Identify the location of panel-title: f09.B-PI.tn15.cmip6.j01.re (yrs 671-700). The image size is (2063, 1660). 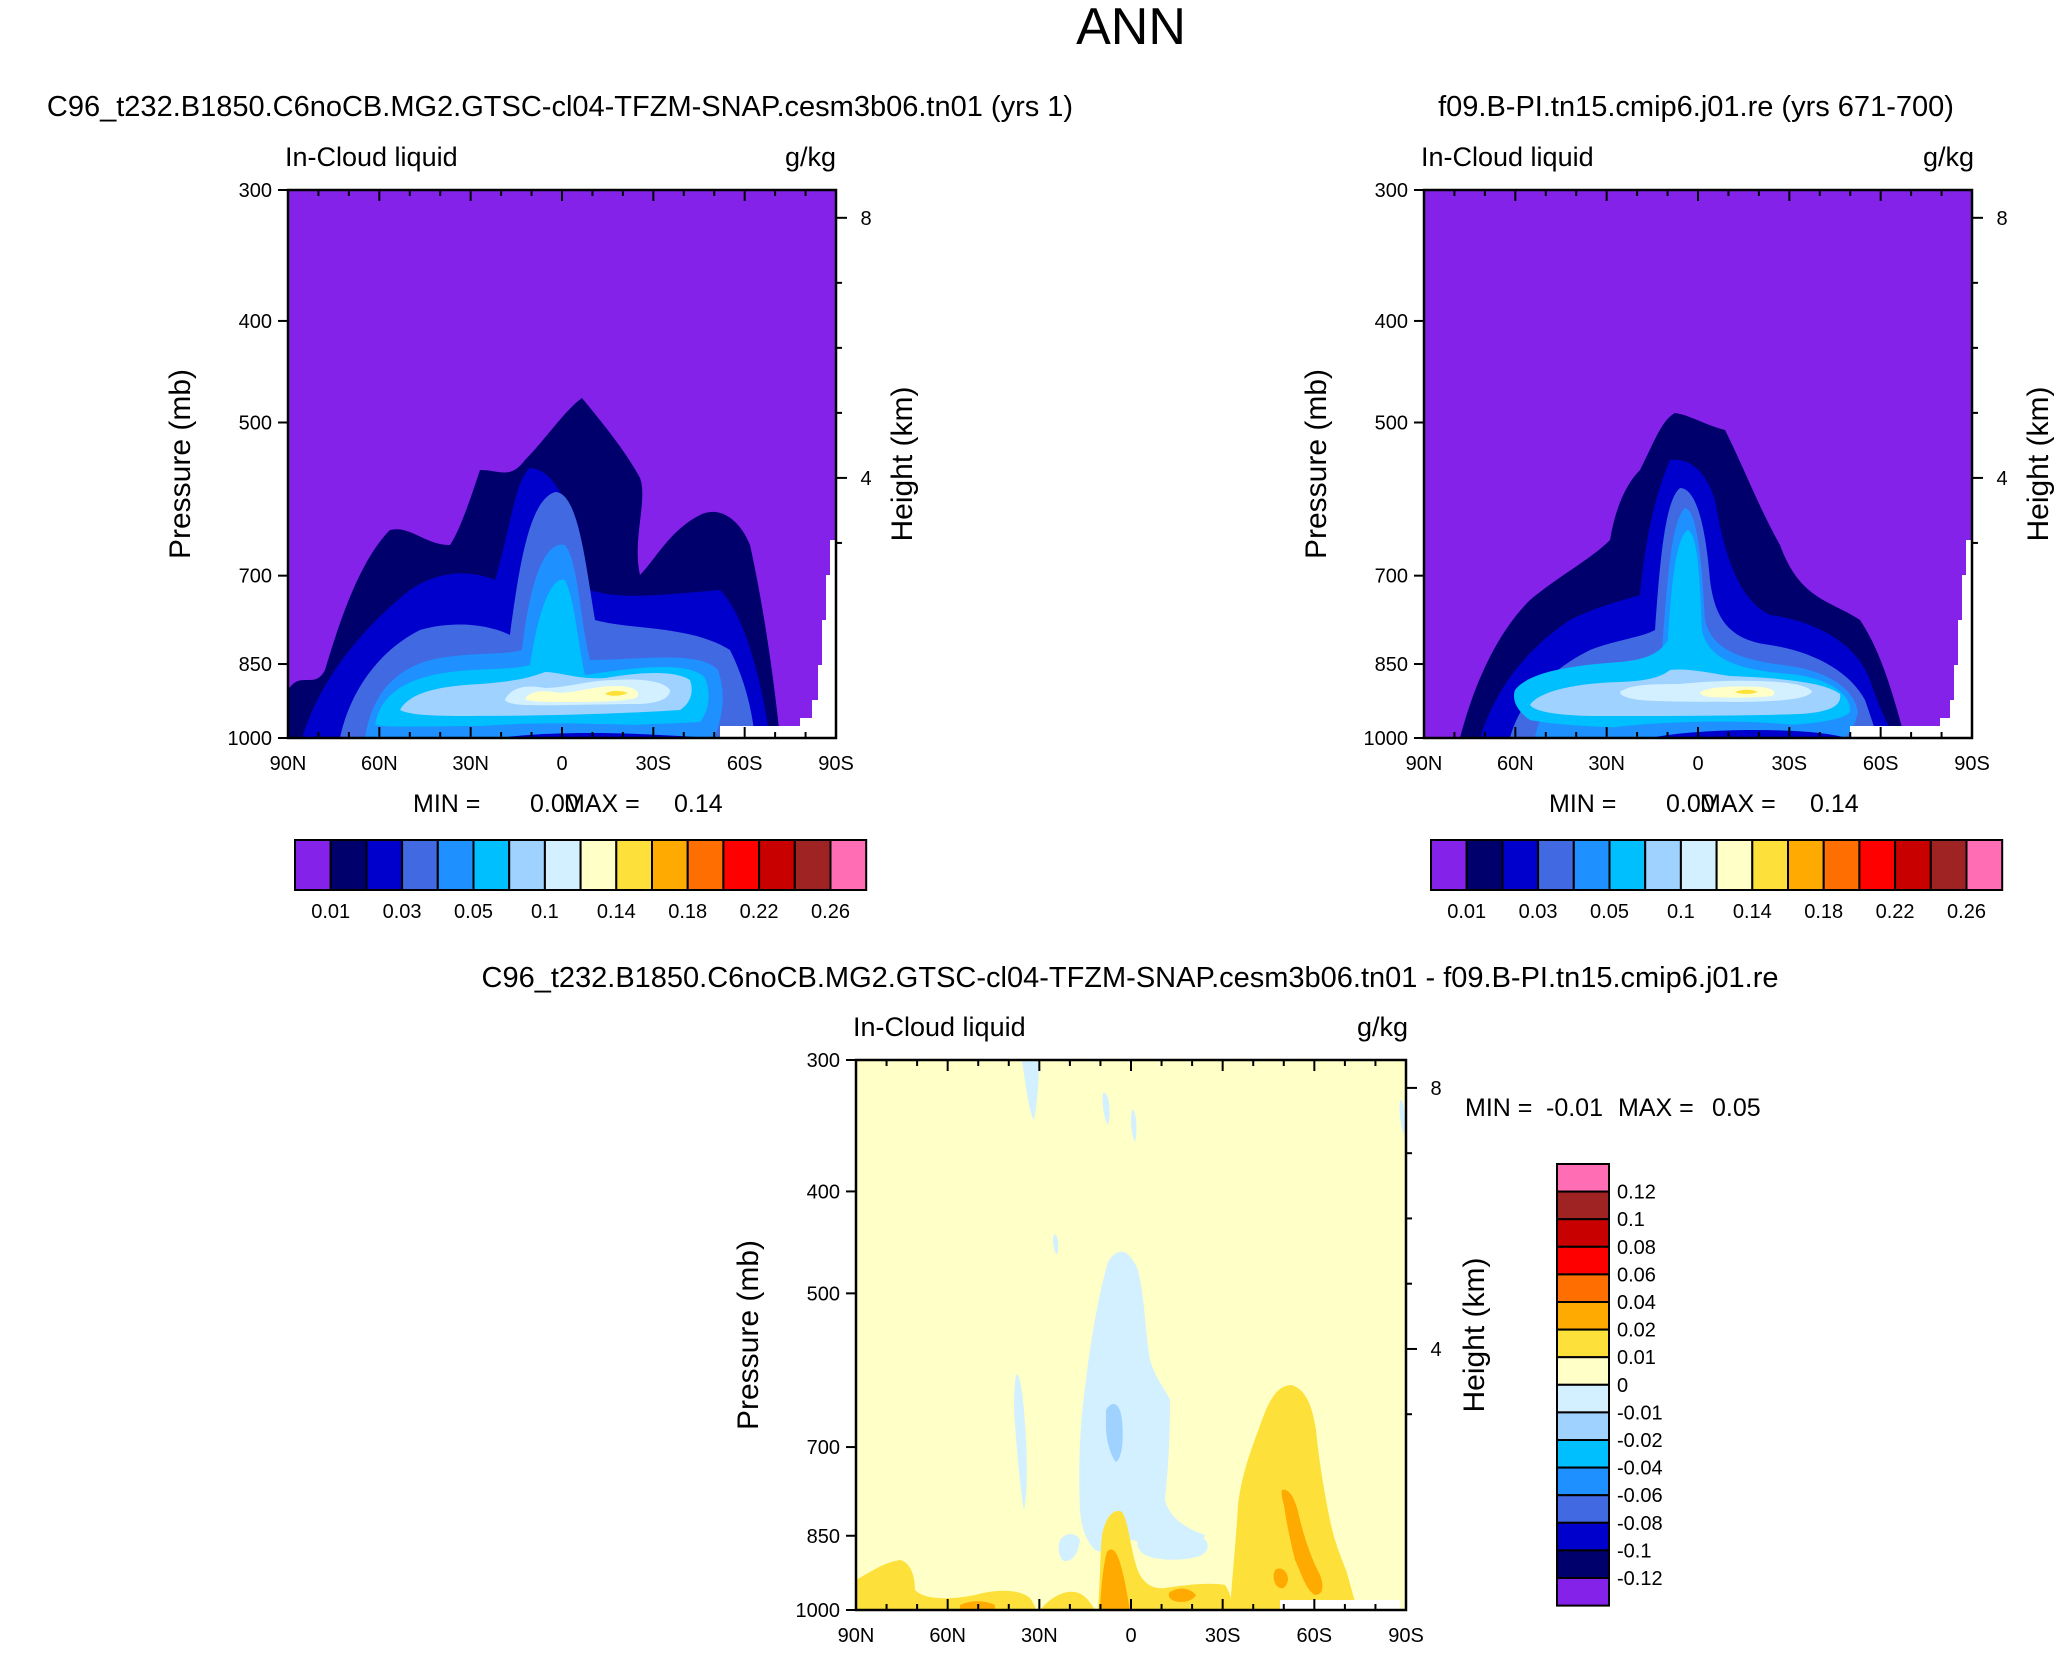
(1696, 107).